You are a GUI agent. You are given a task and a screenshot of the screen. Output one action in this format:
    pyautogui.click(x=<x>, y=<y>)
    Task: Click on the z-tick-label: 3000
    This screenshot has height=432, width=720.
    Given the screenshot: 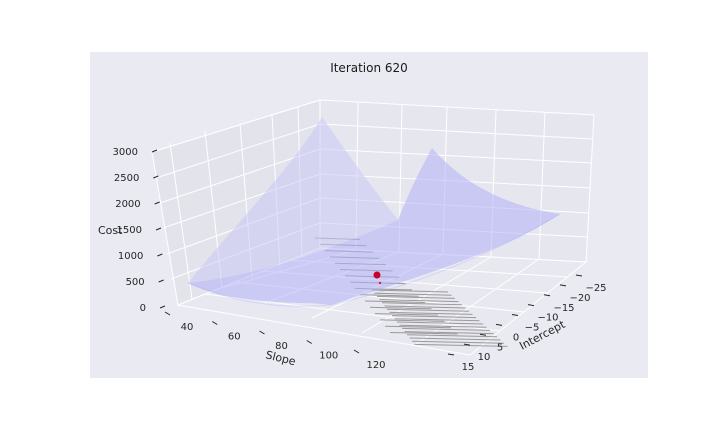 What is the action you would take?
    pyautogui.click(x=125, y=152)
    